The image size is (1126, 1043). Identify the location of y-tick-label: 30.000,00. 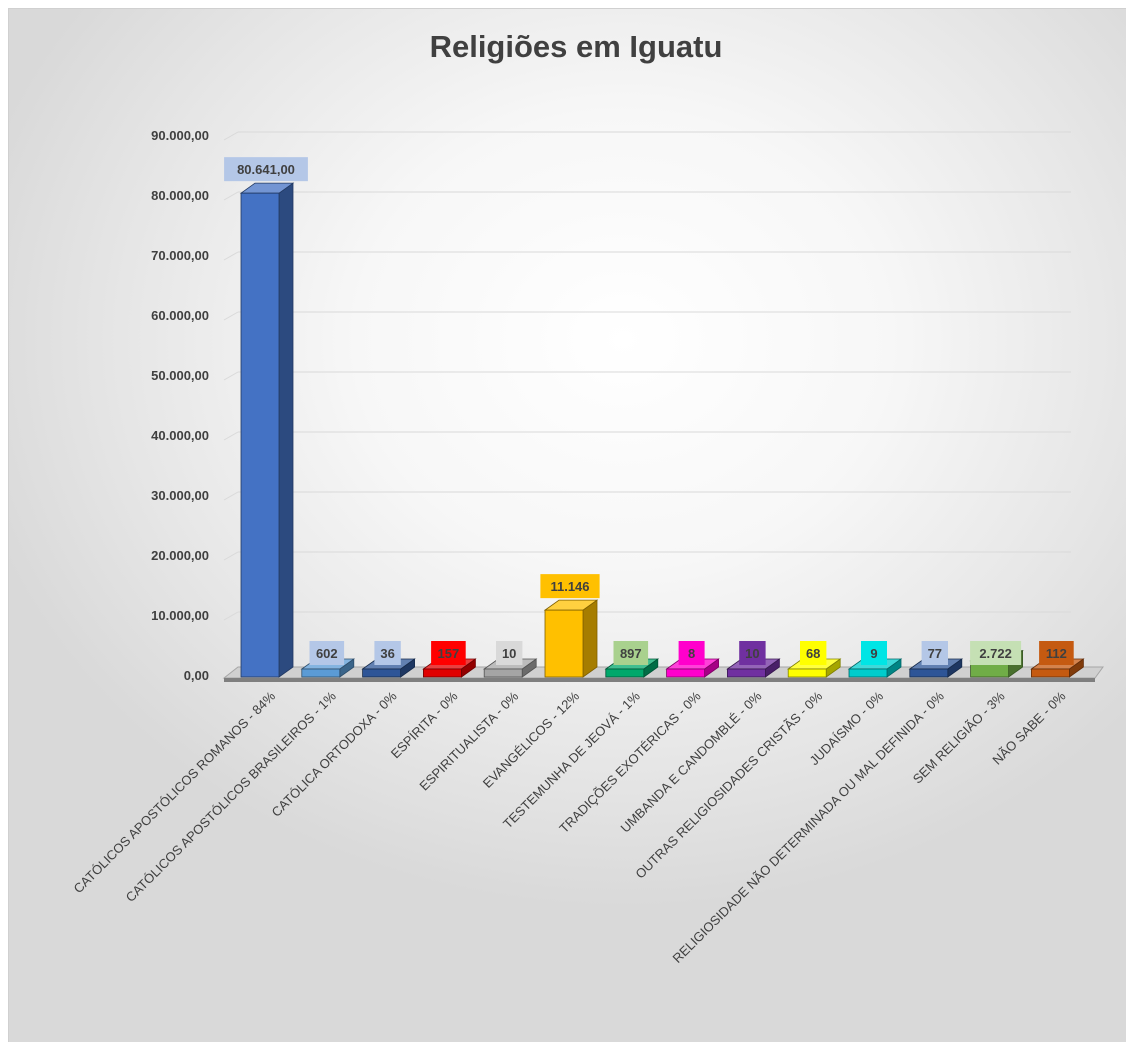
(180, 495).